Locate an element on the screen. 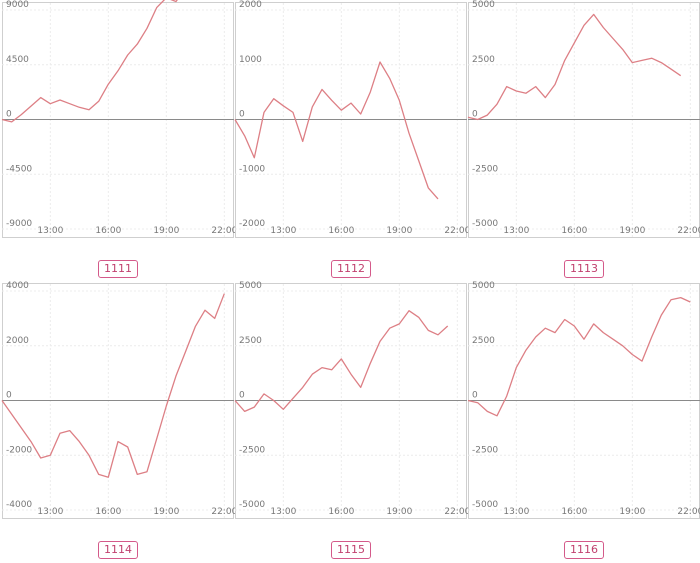  chart-svg-1116: 5000 2500 0 -2500 -5000 13:00 16:00 19:00 22:00 is located at coordinates (583, 400).